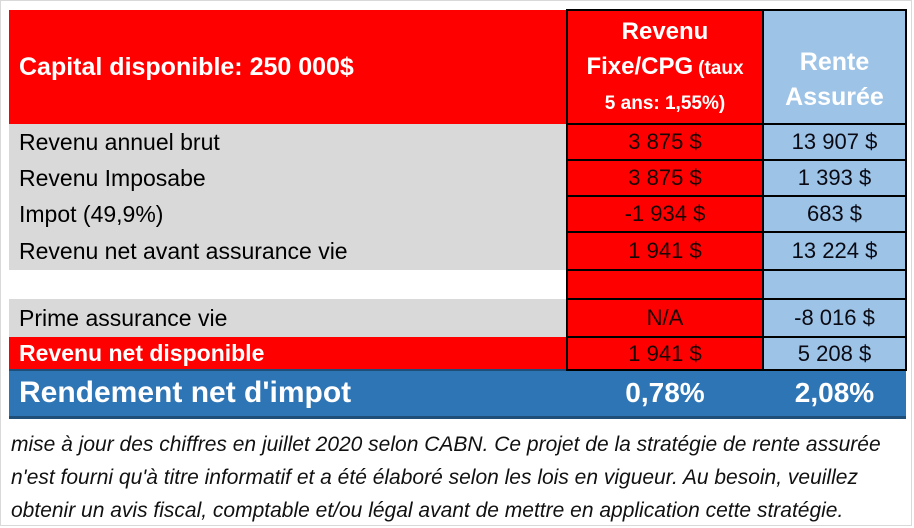 The image size is (914, 528). I want to click on summary-cpg-value: 0,78%, so click(665, 394).